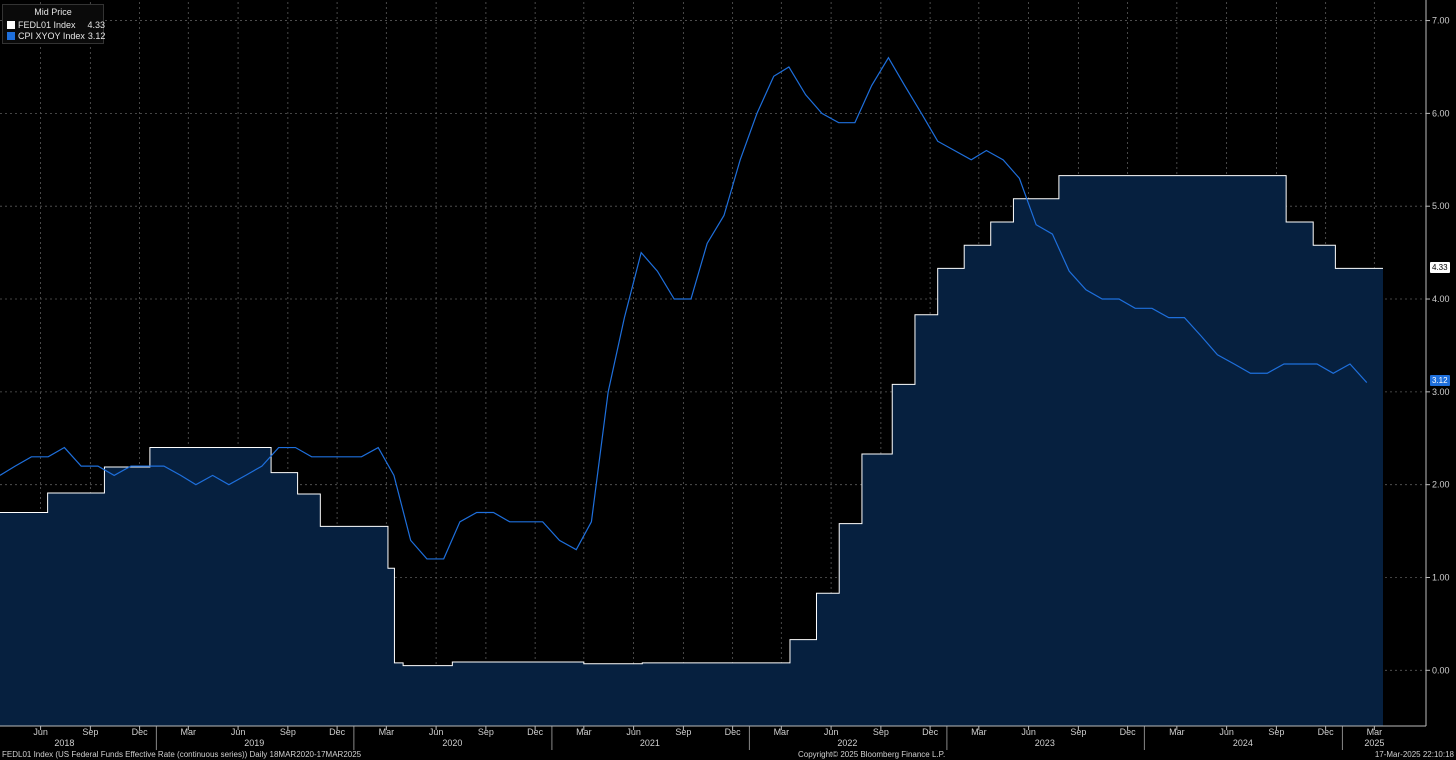  What do you see at coordinates (11, 36) in the screenshot?
I see `legend-swatch-blue` at bounding box center [11, 36].